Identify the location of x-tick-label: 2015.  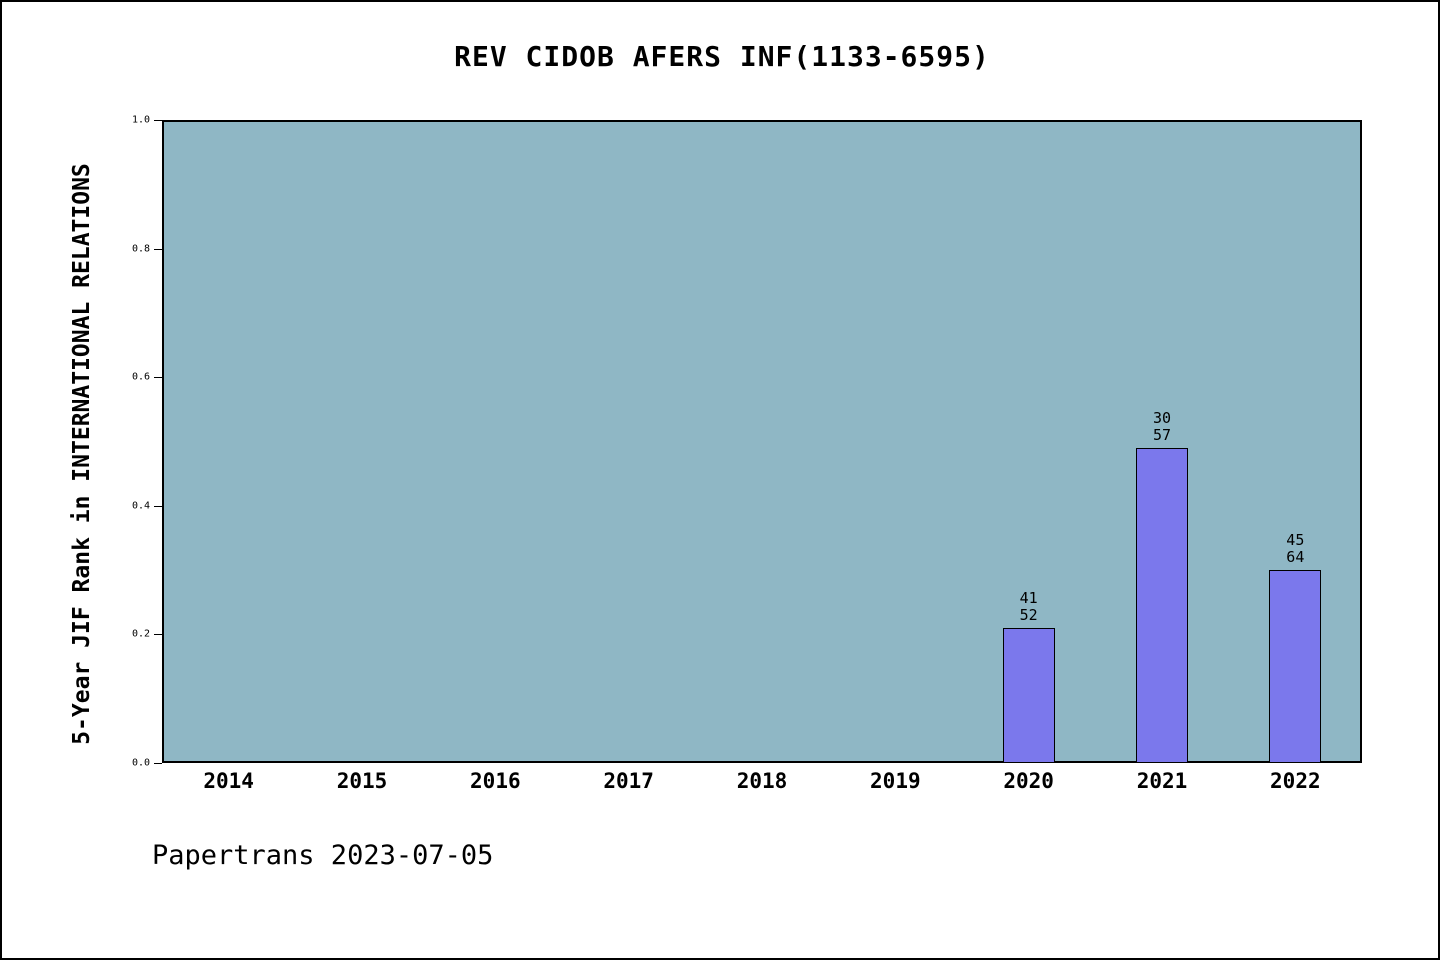
(362, 781).